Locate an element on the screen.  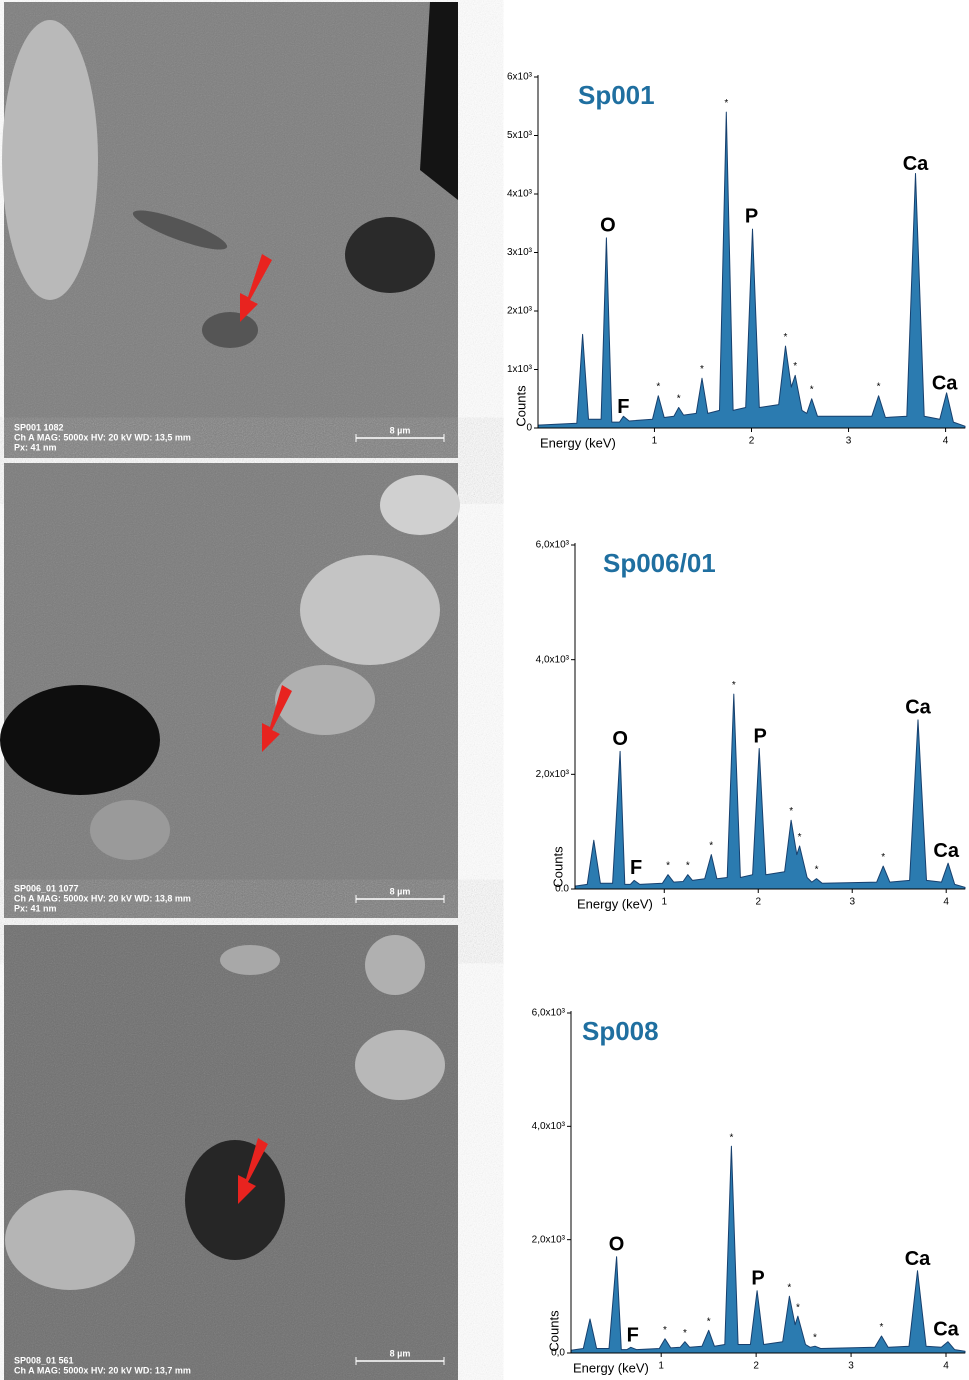
y-tick-label: 0 is located at coordinates (529, 428).